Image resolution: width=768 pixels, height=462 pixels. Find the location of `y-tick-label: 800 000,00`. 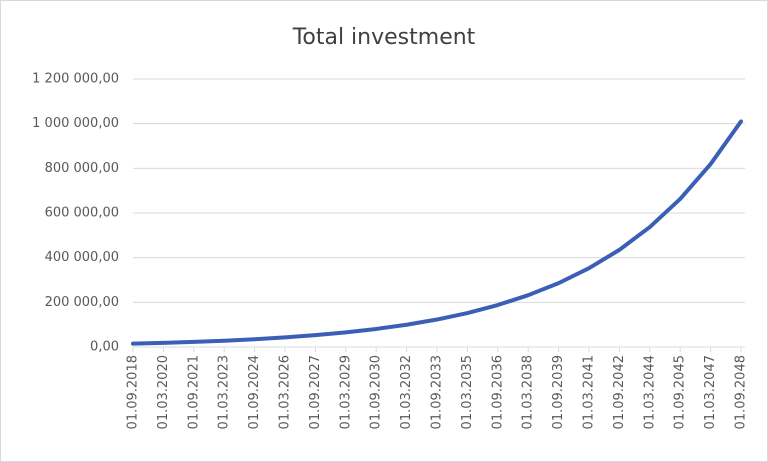

y-tick-label: 800 000,00 is located at coordinates (82, 168).